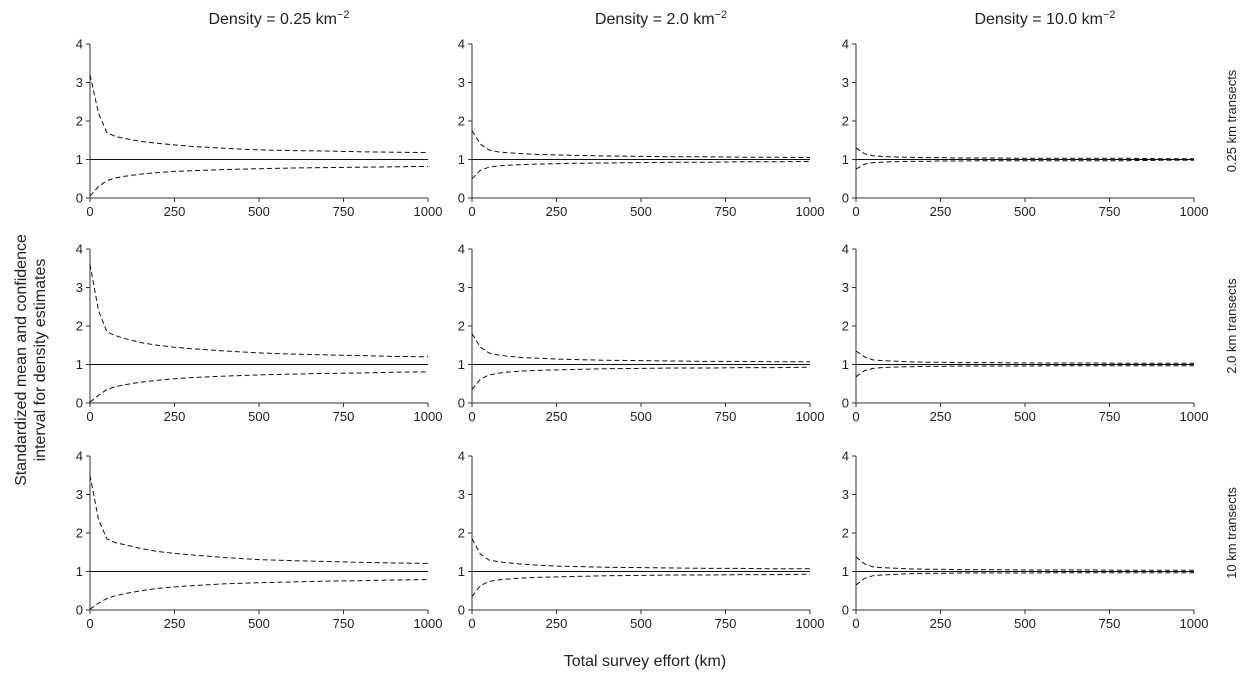 The width and height of the screenshot is (1245, 676). I want to click on column-title-text: Density = 0.25 km, so click(272, 19).